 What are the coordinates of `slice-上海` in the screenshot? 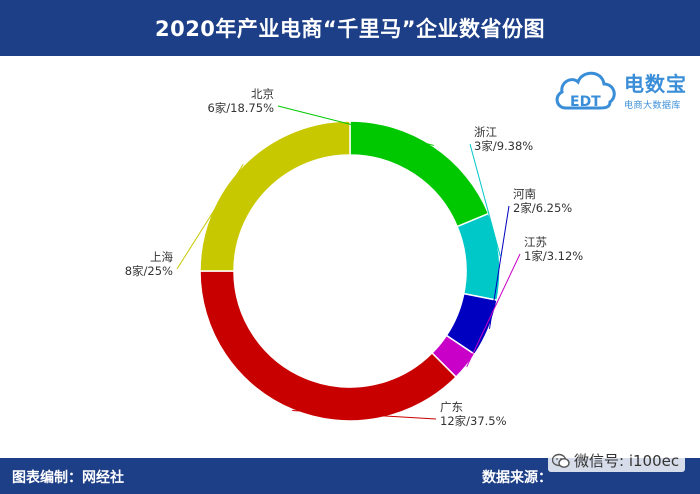 It's located at (275, 196).